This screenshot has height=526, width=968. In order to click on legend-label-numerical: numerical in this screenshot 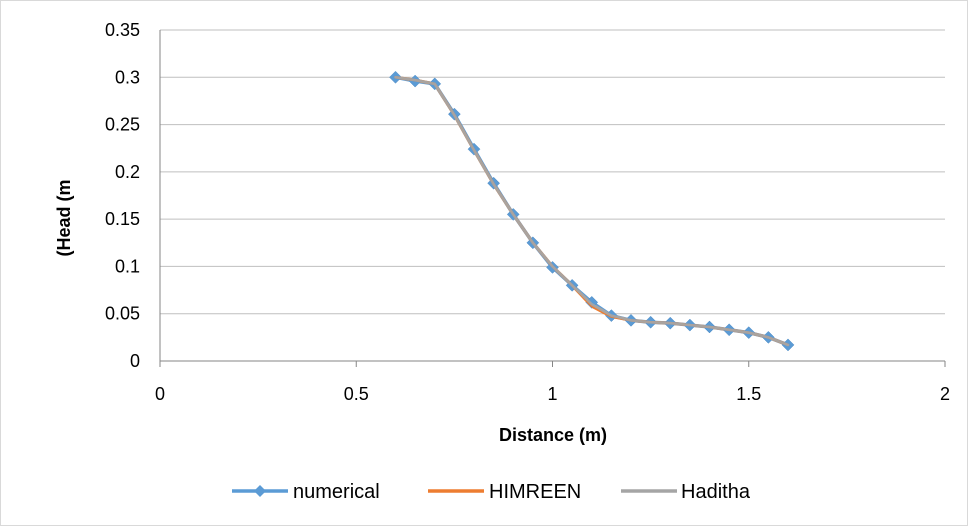, I will do `click(336, 492)`.